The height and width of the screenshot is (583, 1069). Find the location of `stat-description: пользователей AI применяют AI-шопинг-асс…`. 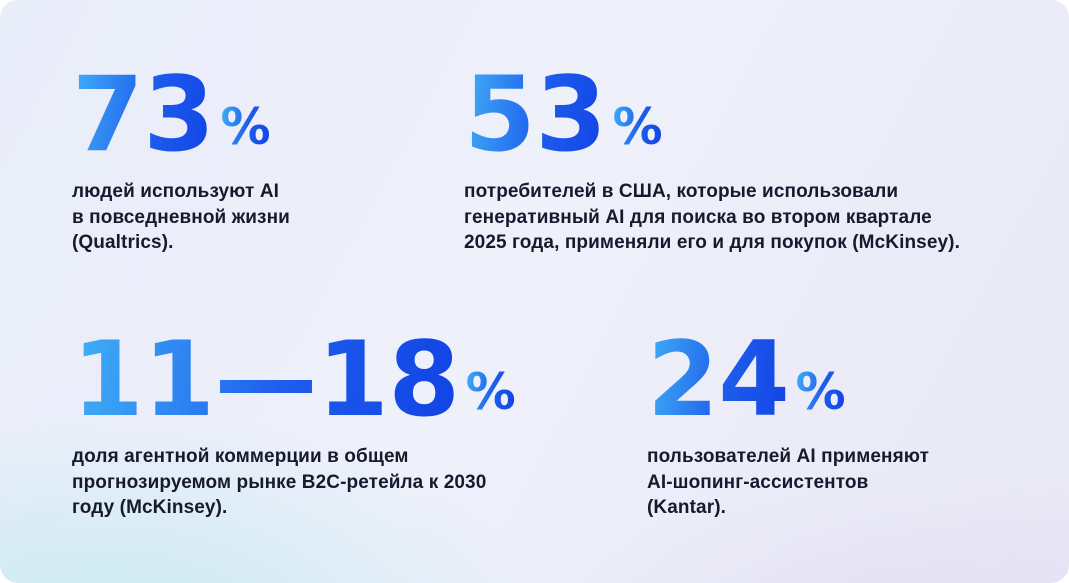

stat-description: пользователей AI применяют AI-шопинг-асс… is located at coordinates (788, 482).